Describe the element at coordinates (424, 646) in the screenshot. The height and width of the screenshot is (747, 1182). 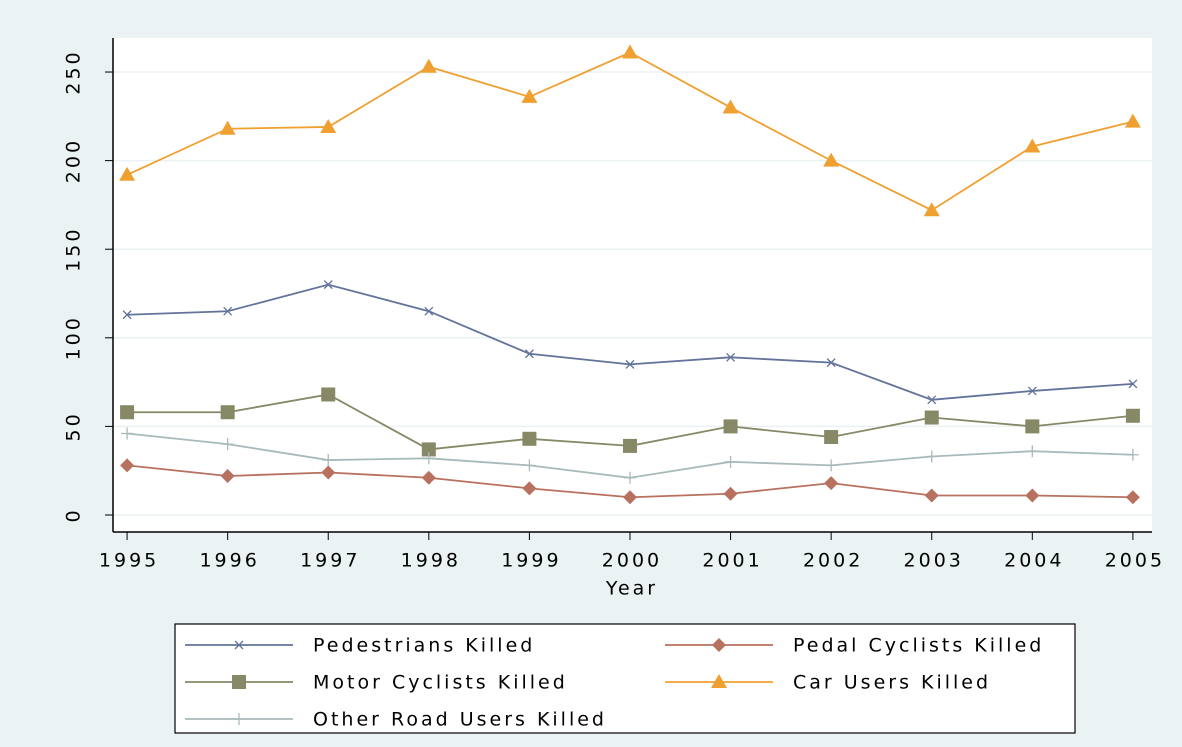
I see `legend-label: Pedestrians Killed` at that location.